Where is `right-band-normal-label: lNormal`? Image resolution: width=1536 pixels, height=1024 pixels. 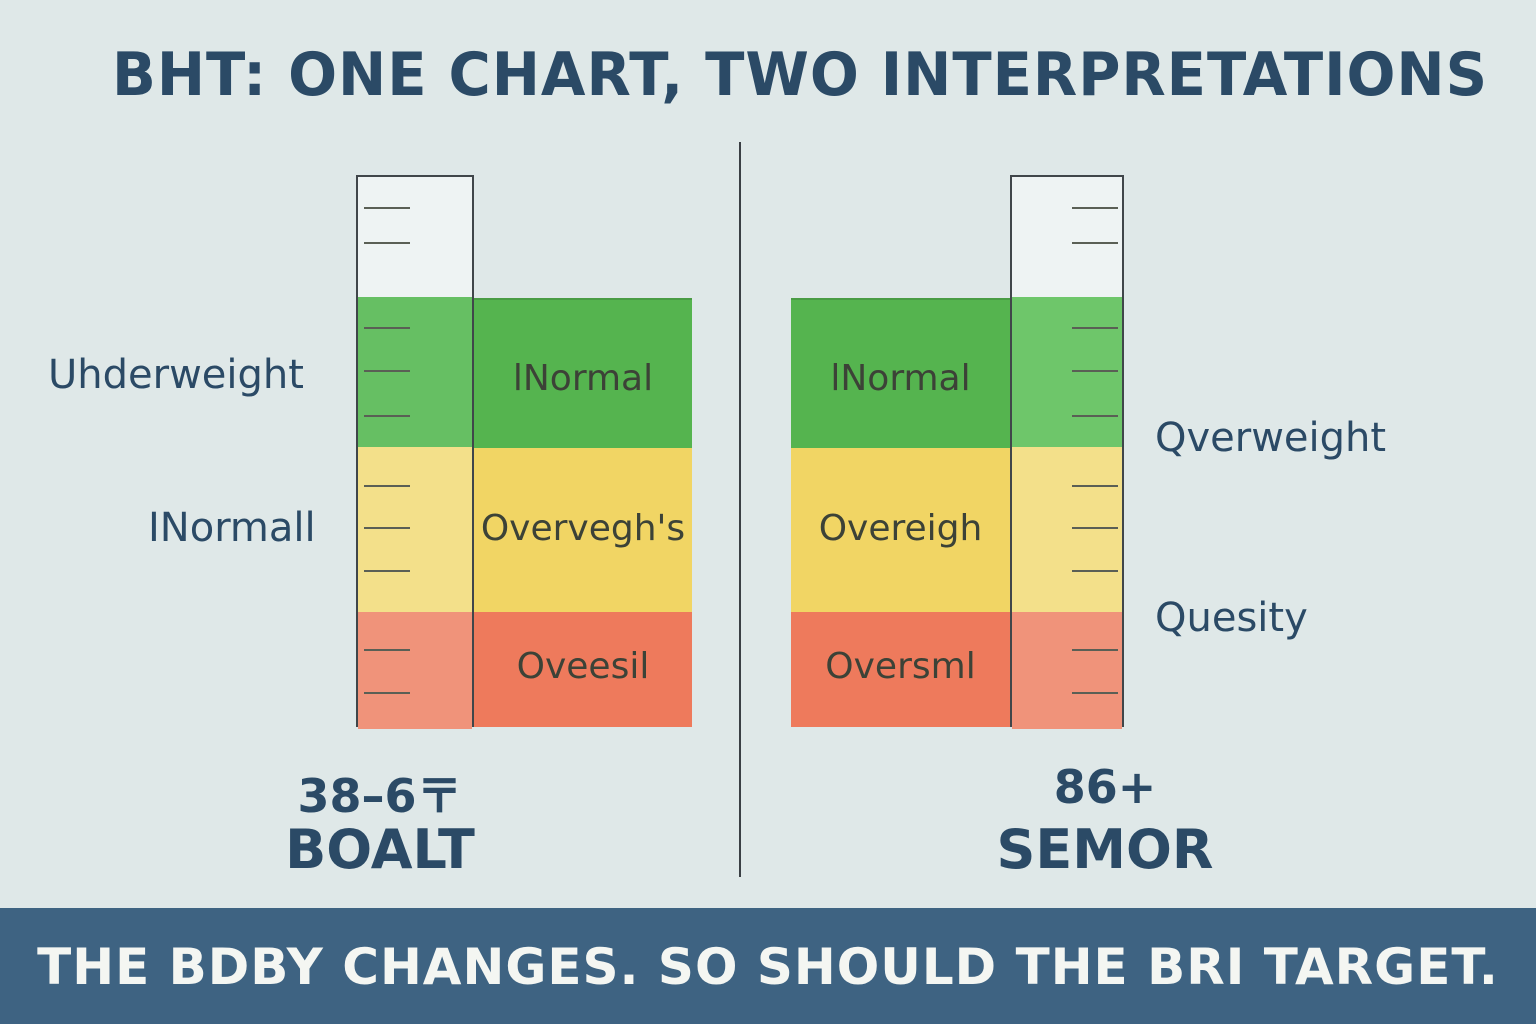 right-band-normal-label: lNormal is located at coordinates (900, 378).